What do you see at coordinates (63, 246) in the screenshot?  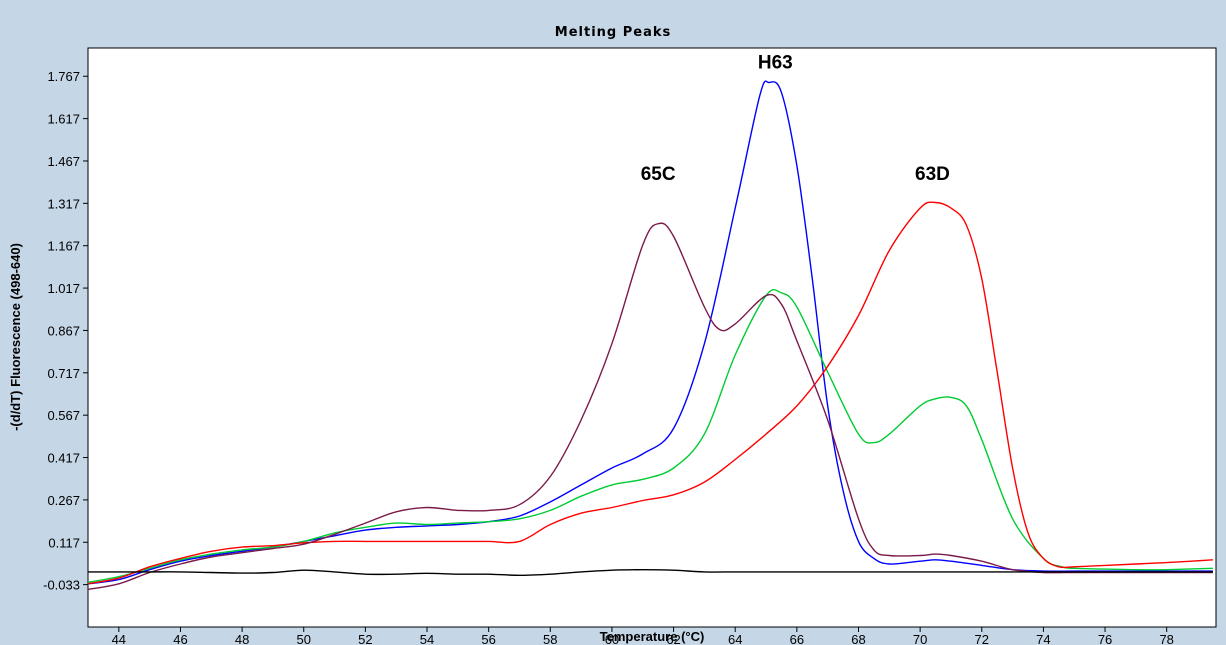 I see `y-tick-label: 1.167` at bounding box center [63, 246].